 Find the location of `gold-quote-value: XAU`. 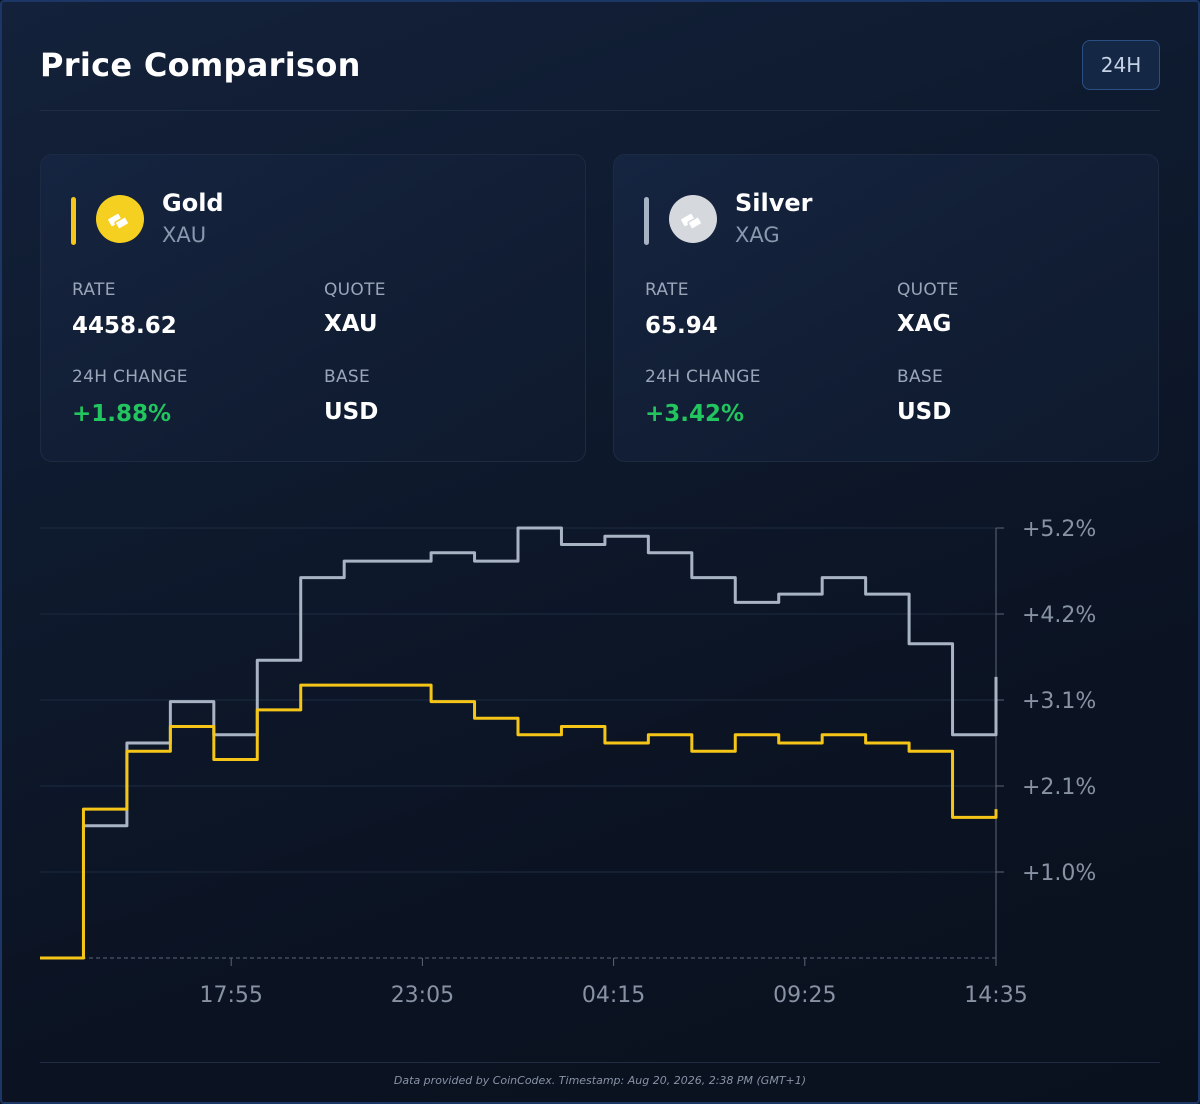

gold-quote-value: XAU is located at coordinates (351, 324).